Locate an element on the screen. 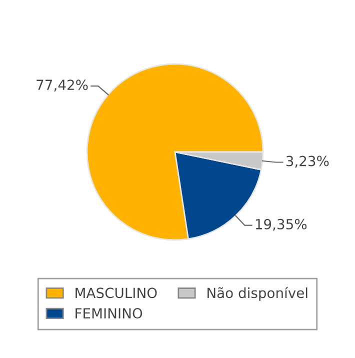  data-label: 77,42% is located at coordinates (62, 86).